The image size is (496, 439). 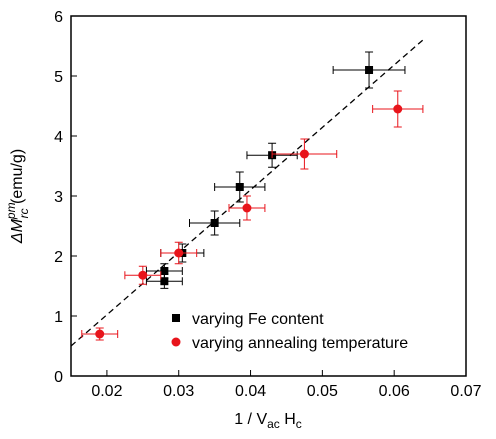 What do you see at coordinates (58, 257) in the screenshot?
I see `y-tick-label: 2` at bounding box center [58, 257].